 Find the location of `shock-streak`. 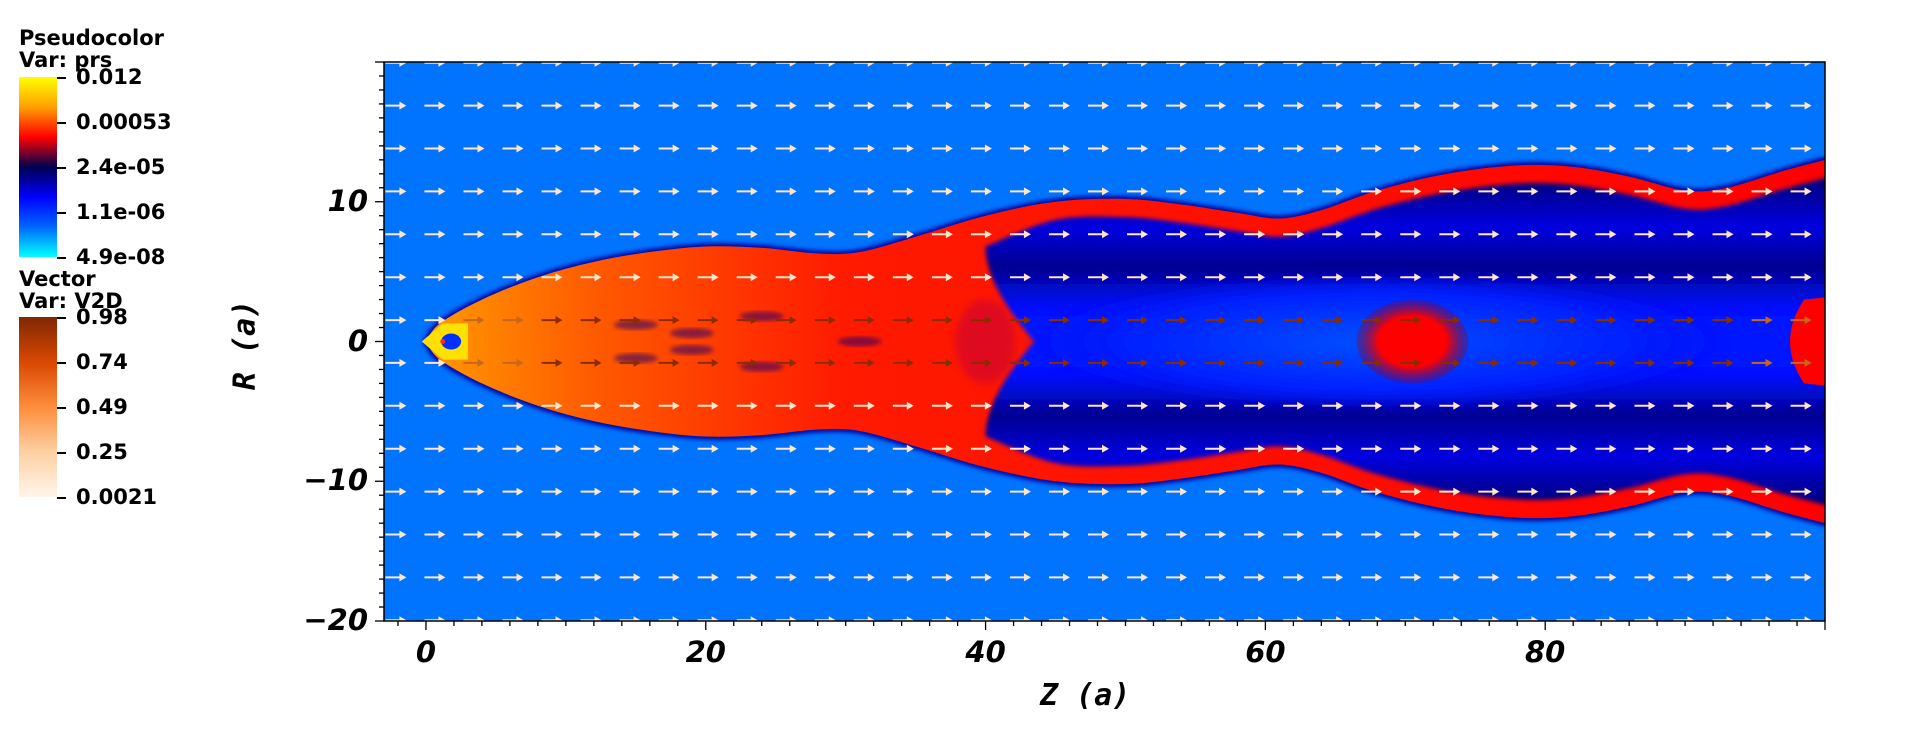

shock-streak is located at coordinates (635, 324).